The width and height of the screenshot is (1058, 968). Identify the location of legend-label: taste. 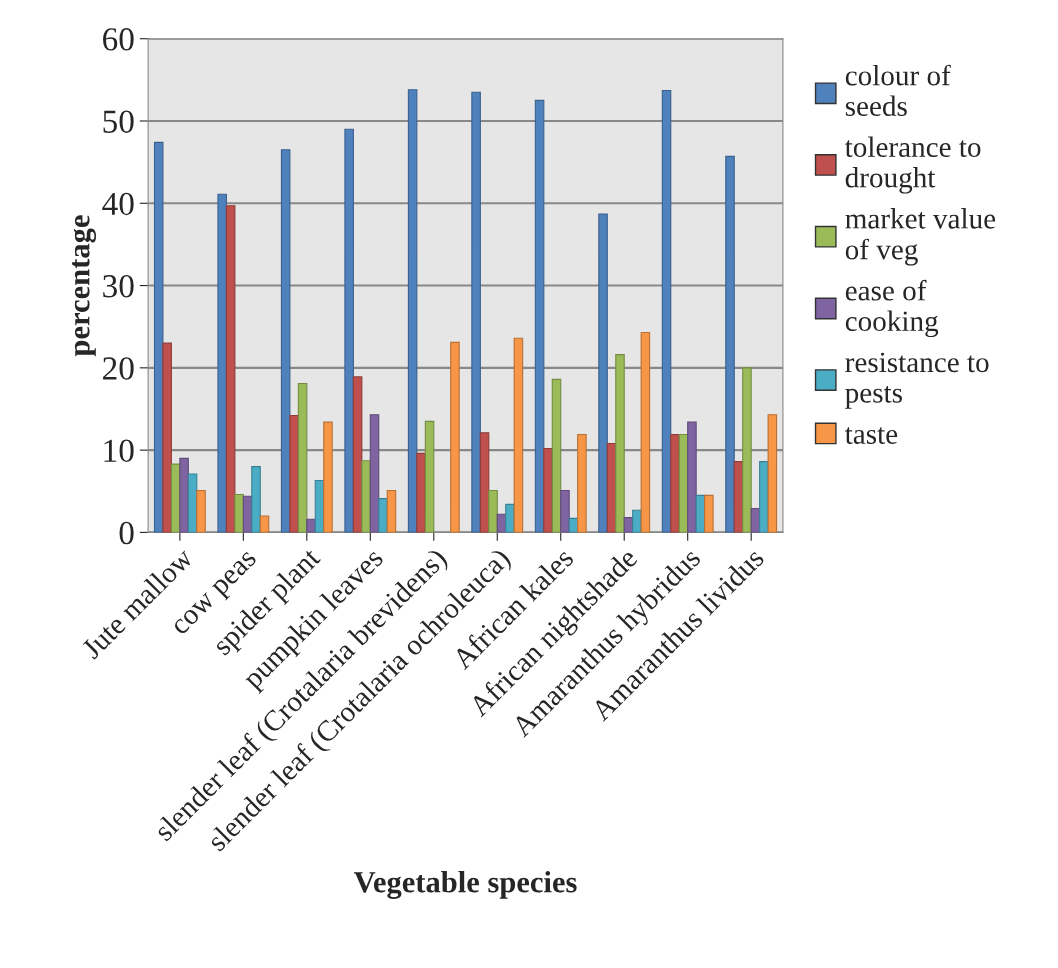
(871, 435).